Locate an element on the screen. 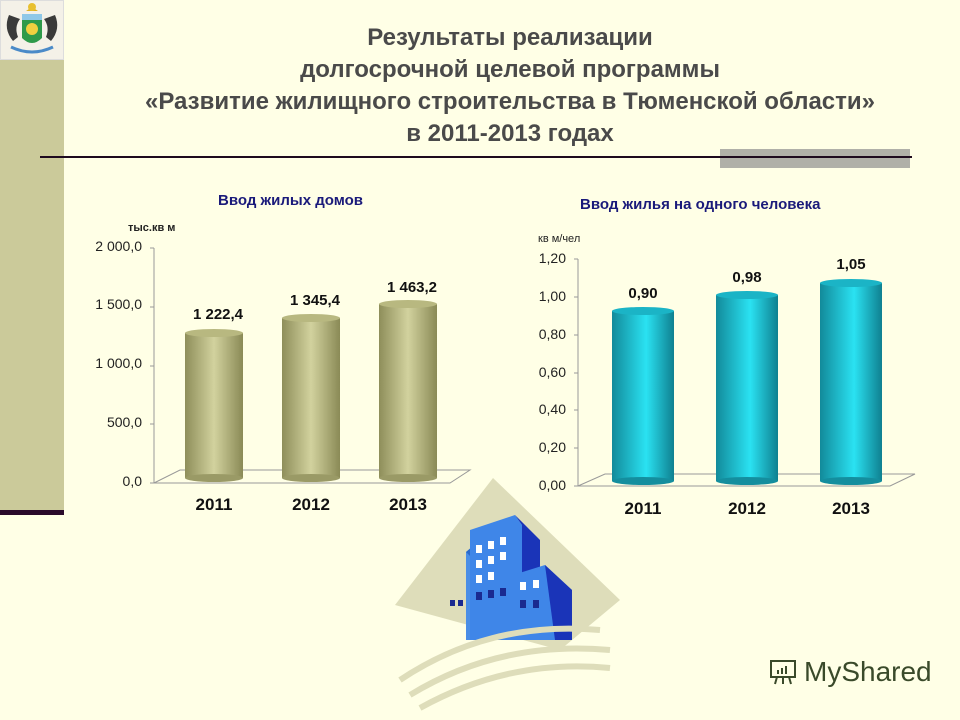 The image size is (960, 720). building-logo-icon is located at coordinates (507, 594).